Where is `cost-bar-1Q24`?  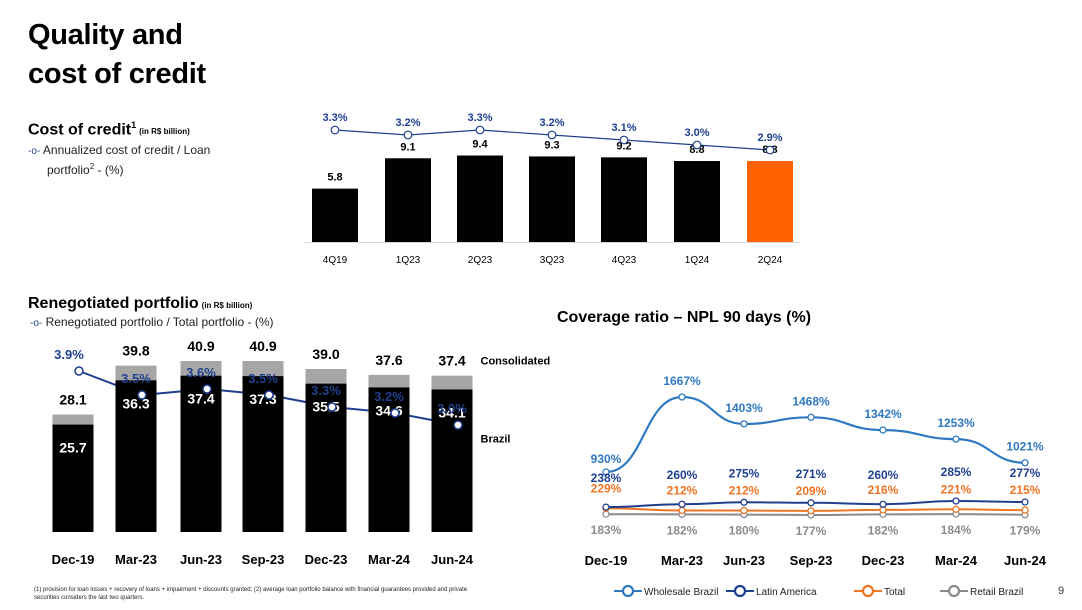
cost-bar-1Q24 is located at coordinates (697, 201).